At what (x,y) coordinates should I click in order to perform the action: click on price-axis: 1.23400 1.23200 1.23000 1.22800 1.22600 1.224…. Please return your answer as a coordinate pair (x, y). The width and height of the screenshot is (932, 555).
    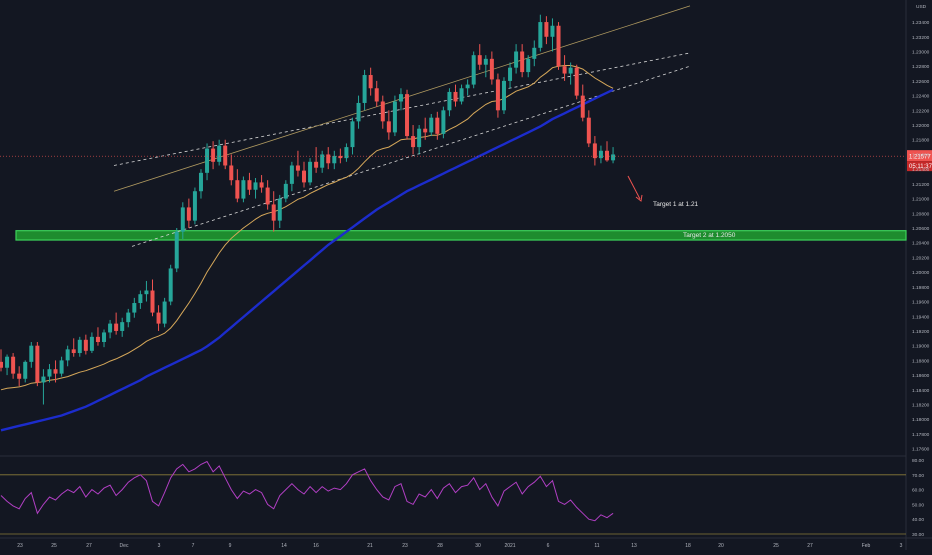
    Looking at the image, I should click on (921, 228).